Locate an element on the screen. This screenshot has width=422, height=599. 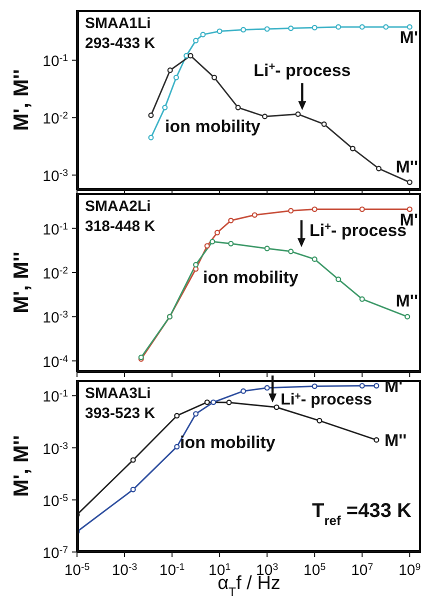
y-tick-label: 10$^{-5}$ is located at coordinates (55, 501).